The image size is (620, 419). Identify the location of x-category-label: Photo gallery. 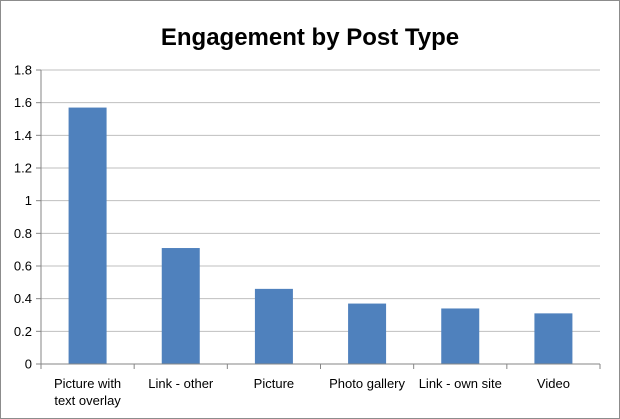
(367, 383).